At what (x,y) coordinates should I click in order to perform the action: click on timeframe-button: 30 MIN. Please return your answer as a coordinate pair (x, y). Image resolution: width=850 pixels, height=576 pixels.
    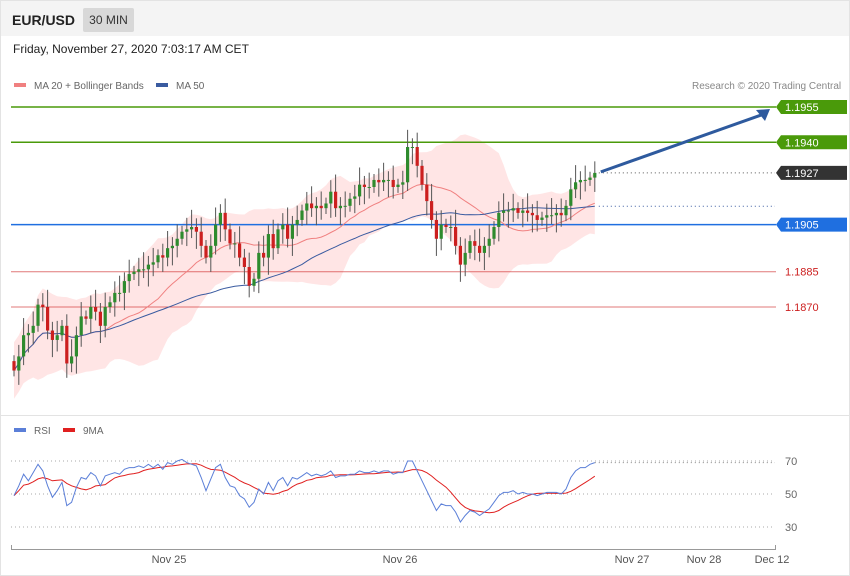
    Looking at the image, I should click on (108, 20).